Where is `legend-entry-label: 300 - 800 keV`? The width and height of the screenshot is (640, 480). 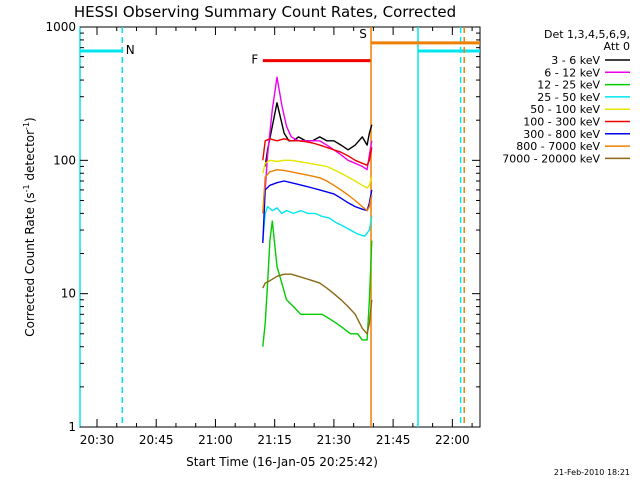 legend-entry-label: 300 - 800 keV is located at coordinates (561, 134).